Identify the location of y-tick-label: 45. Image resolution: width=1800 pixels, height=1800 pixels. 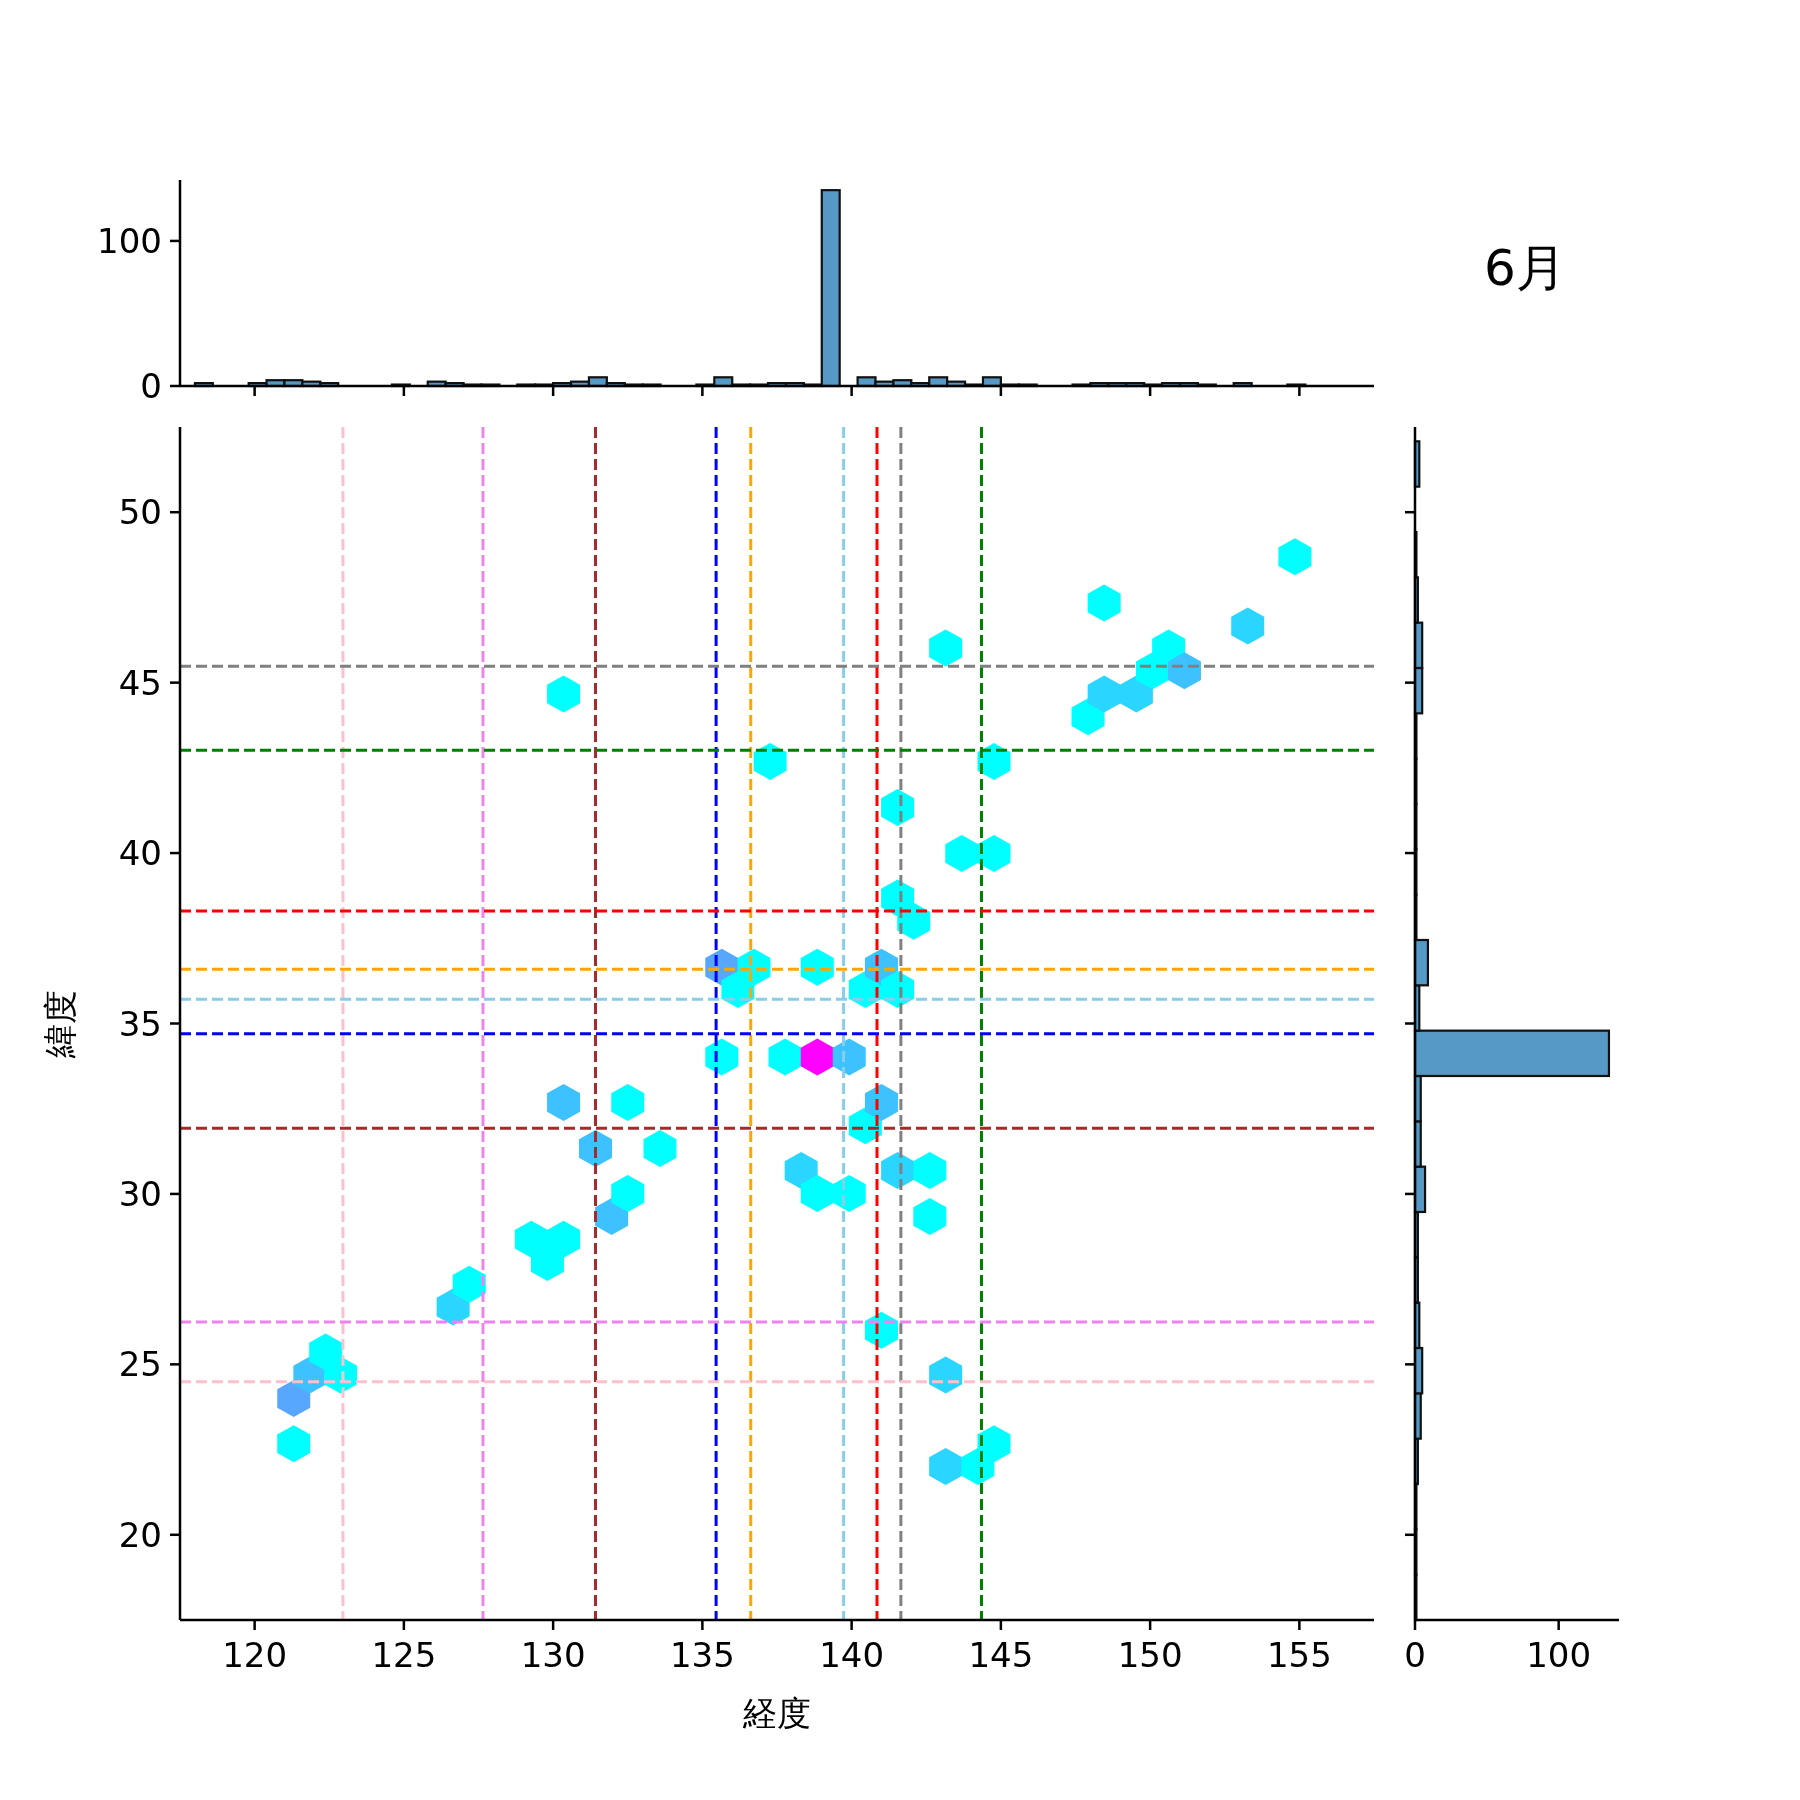
(140, 682).